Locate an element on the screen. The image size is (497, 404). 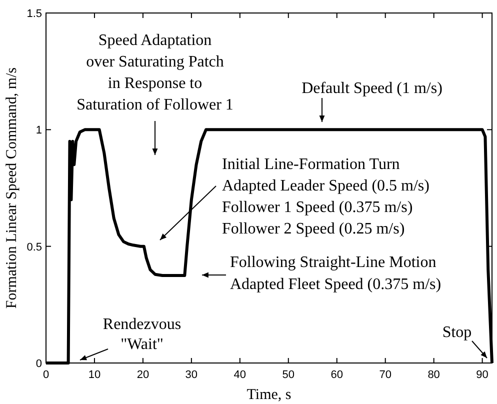
x-tick-label: 80 is located at coordinates (434, 375).